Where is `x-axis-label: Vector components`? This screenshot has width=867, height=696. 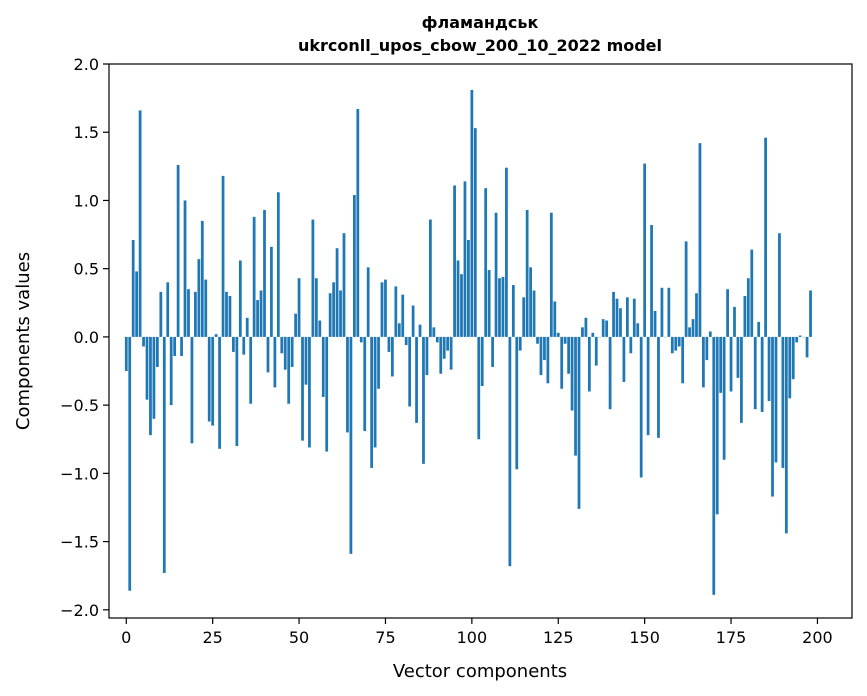
x-axis-label: Vector components is located at coordinates (480, 671).